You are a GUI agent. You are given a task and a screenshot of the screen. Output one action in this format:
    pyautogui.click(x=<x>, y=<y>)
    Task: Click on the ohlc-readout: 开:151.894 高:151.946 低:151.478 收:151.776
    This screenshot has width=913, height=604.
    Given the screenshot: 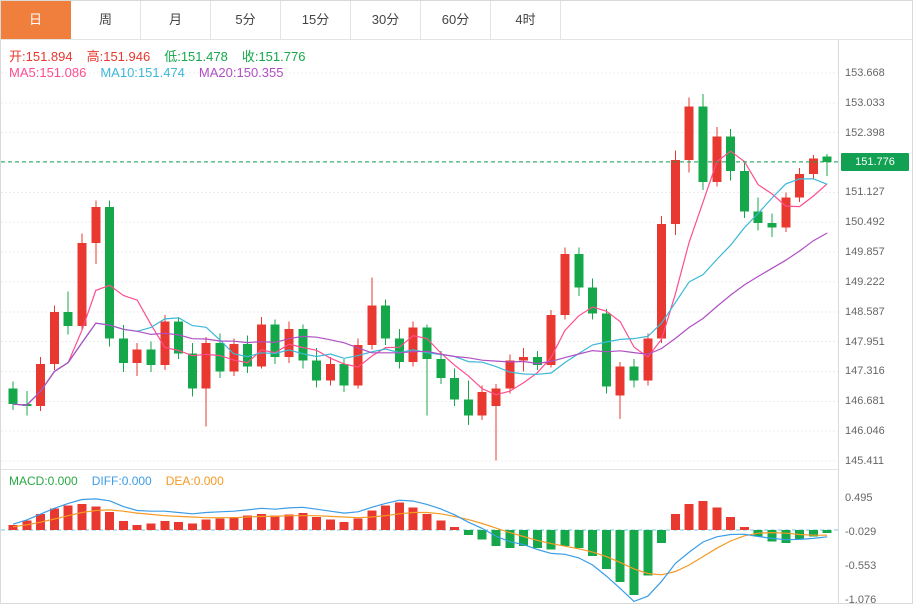 What is the action you would take?
    pyautogui.click(x=164, y=55)
    